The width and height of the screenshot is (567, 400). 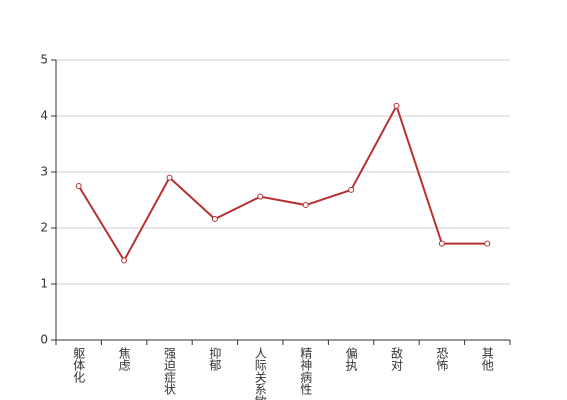 I want to click on x-tick-label: 抑郁, so click(x=215, y=359).